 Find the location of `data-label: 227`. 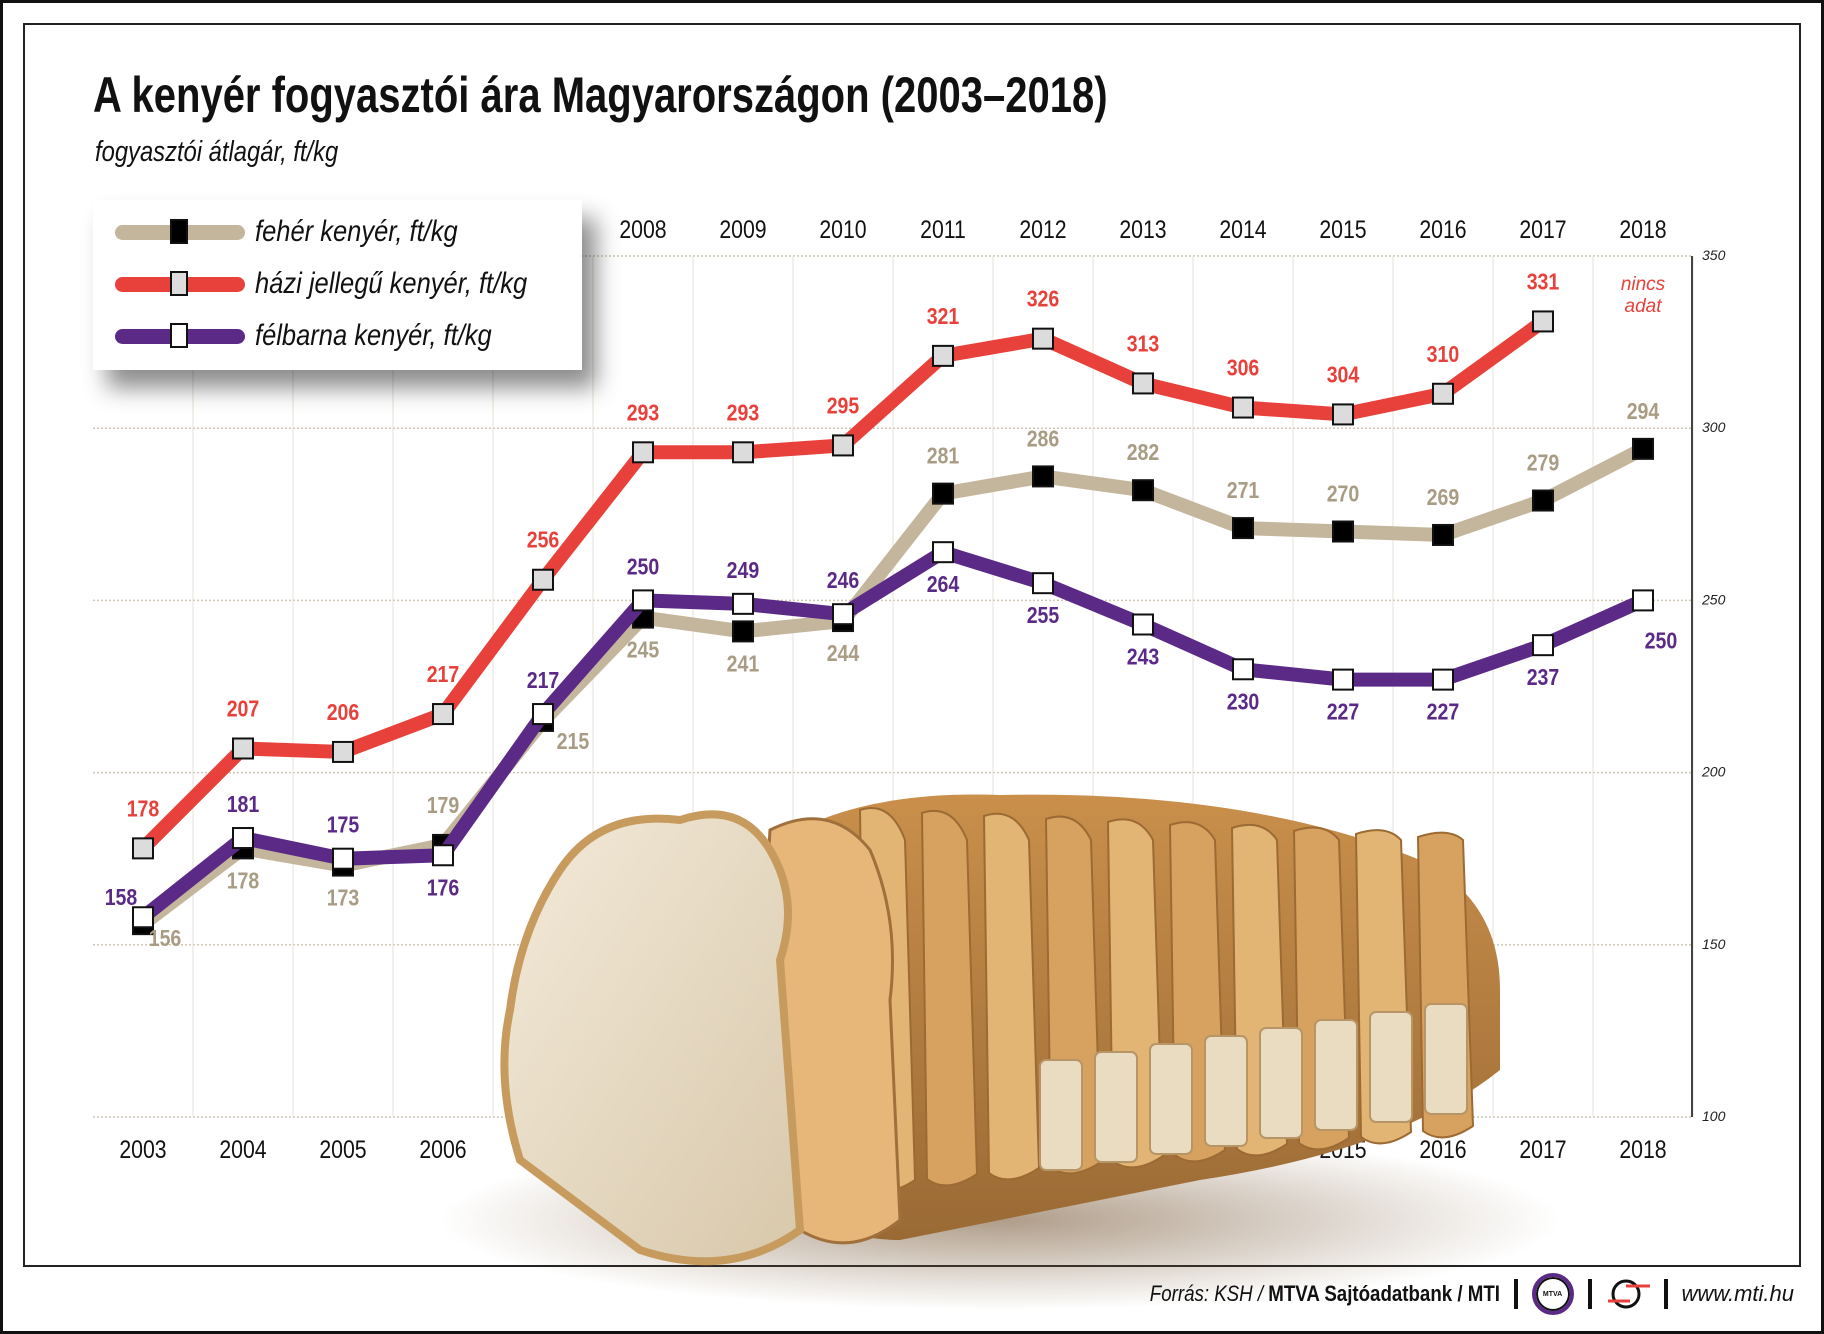

data-label: 227 is located at coordinates (1343, 712).